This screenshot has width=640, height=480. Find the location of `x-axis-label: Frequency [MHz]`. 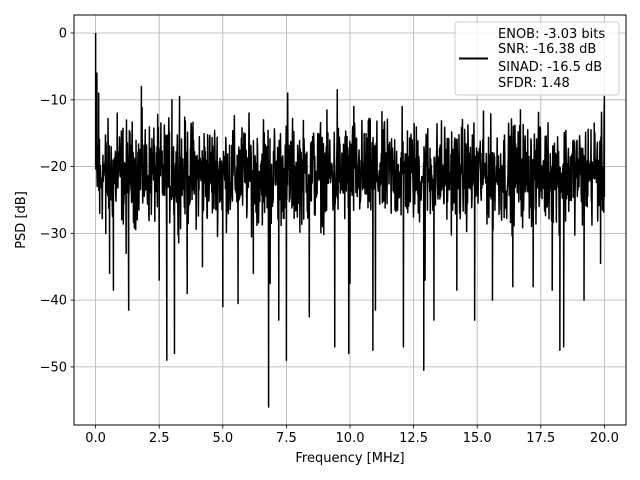

x-axis-label: Frequency [MHz] is located at coordinates (349, 458).